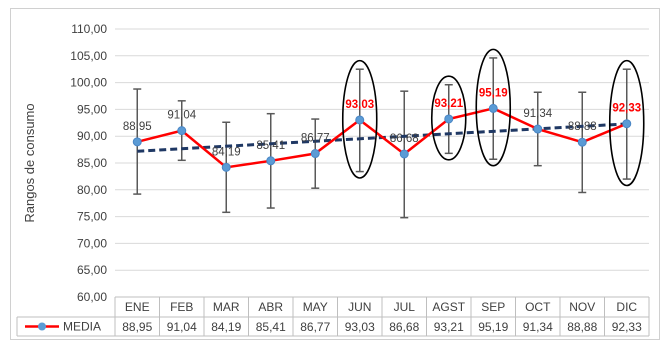 The height and width of the screenshot is (345, 666). I want to click on table-value: 91,34, so click(538, 327).